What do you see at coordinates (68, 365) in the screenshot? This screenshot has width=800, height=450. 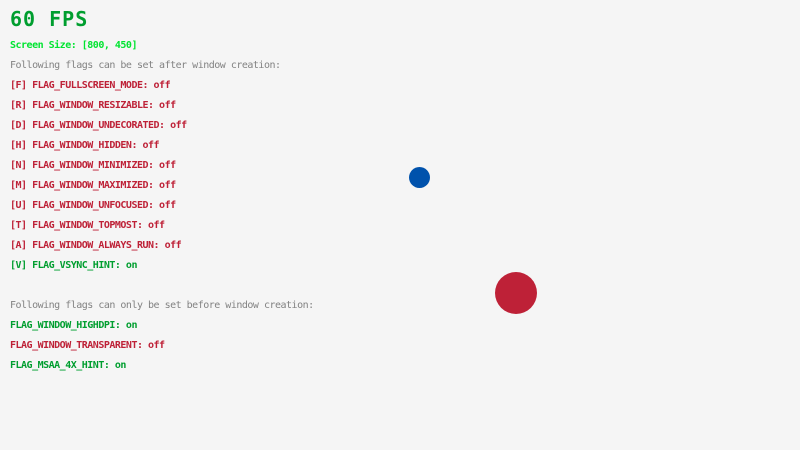 I see `flag-msaa-4x-hint: FLAG_MSAA_4X_HINT: on` at bounding box center [68, 365].